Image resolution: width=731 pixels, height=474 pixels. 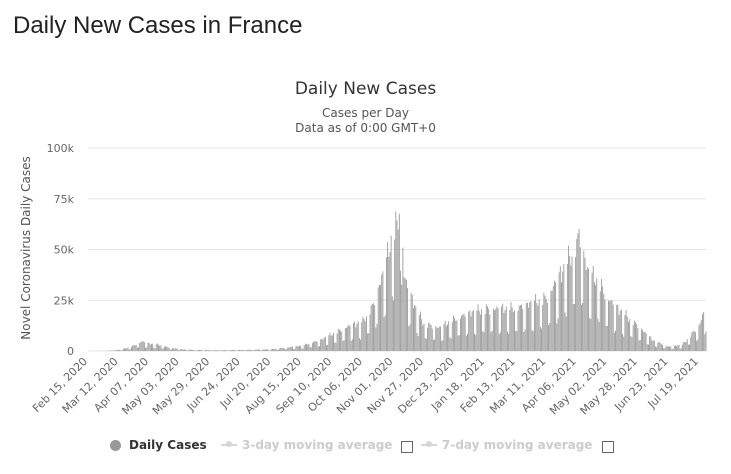 What do you see at coordinates (158, 445) in the screenshot?
I see `legend-item-daily-cases: Daily Cases` at bounding box center [158, 445].